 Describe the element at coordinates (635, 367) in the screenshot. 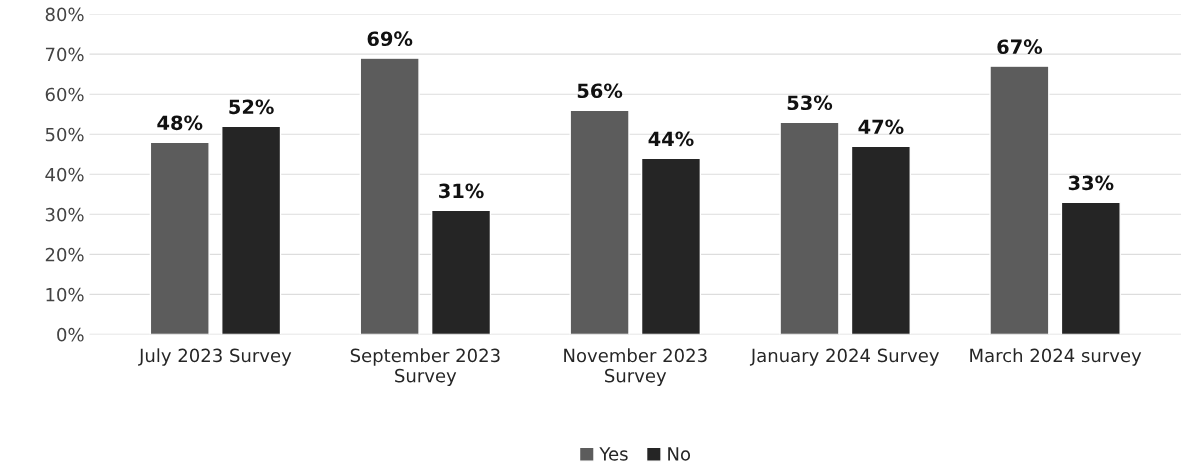

I see `x-tick-label: November 2023 Survey` at that location.